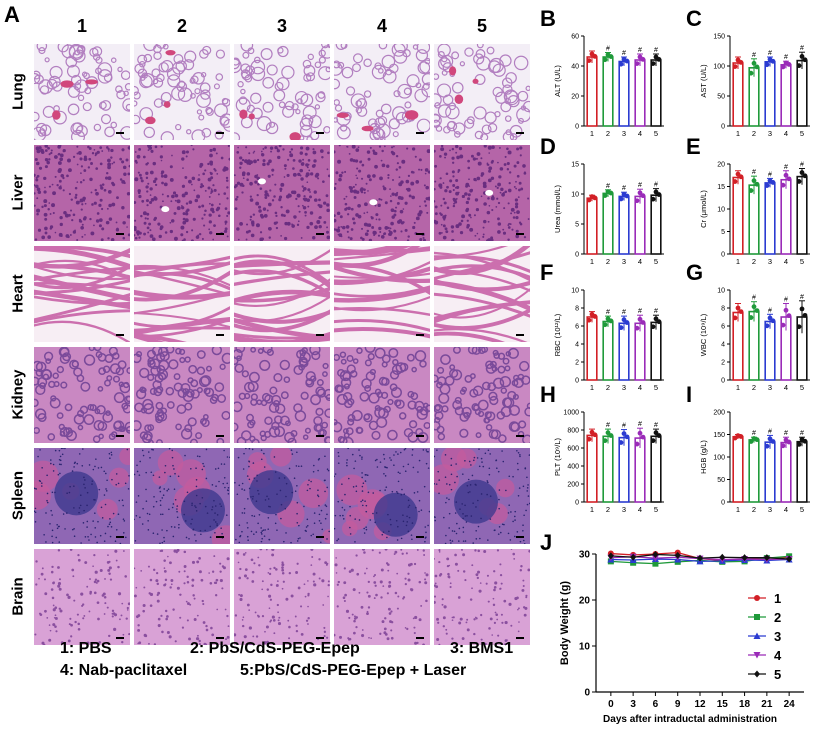 The width and height of the screenshot is (825, 731). What do you see at coordinates (719, 37) in the screenshot?
I see `y-tick-label: 150` at bounding box center [719, 37].